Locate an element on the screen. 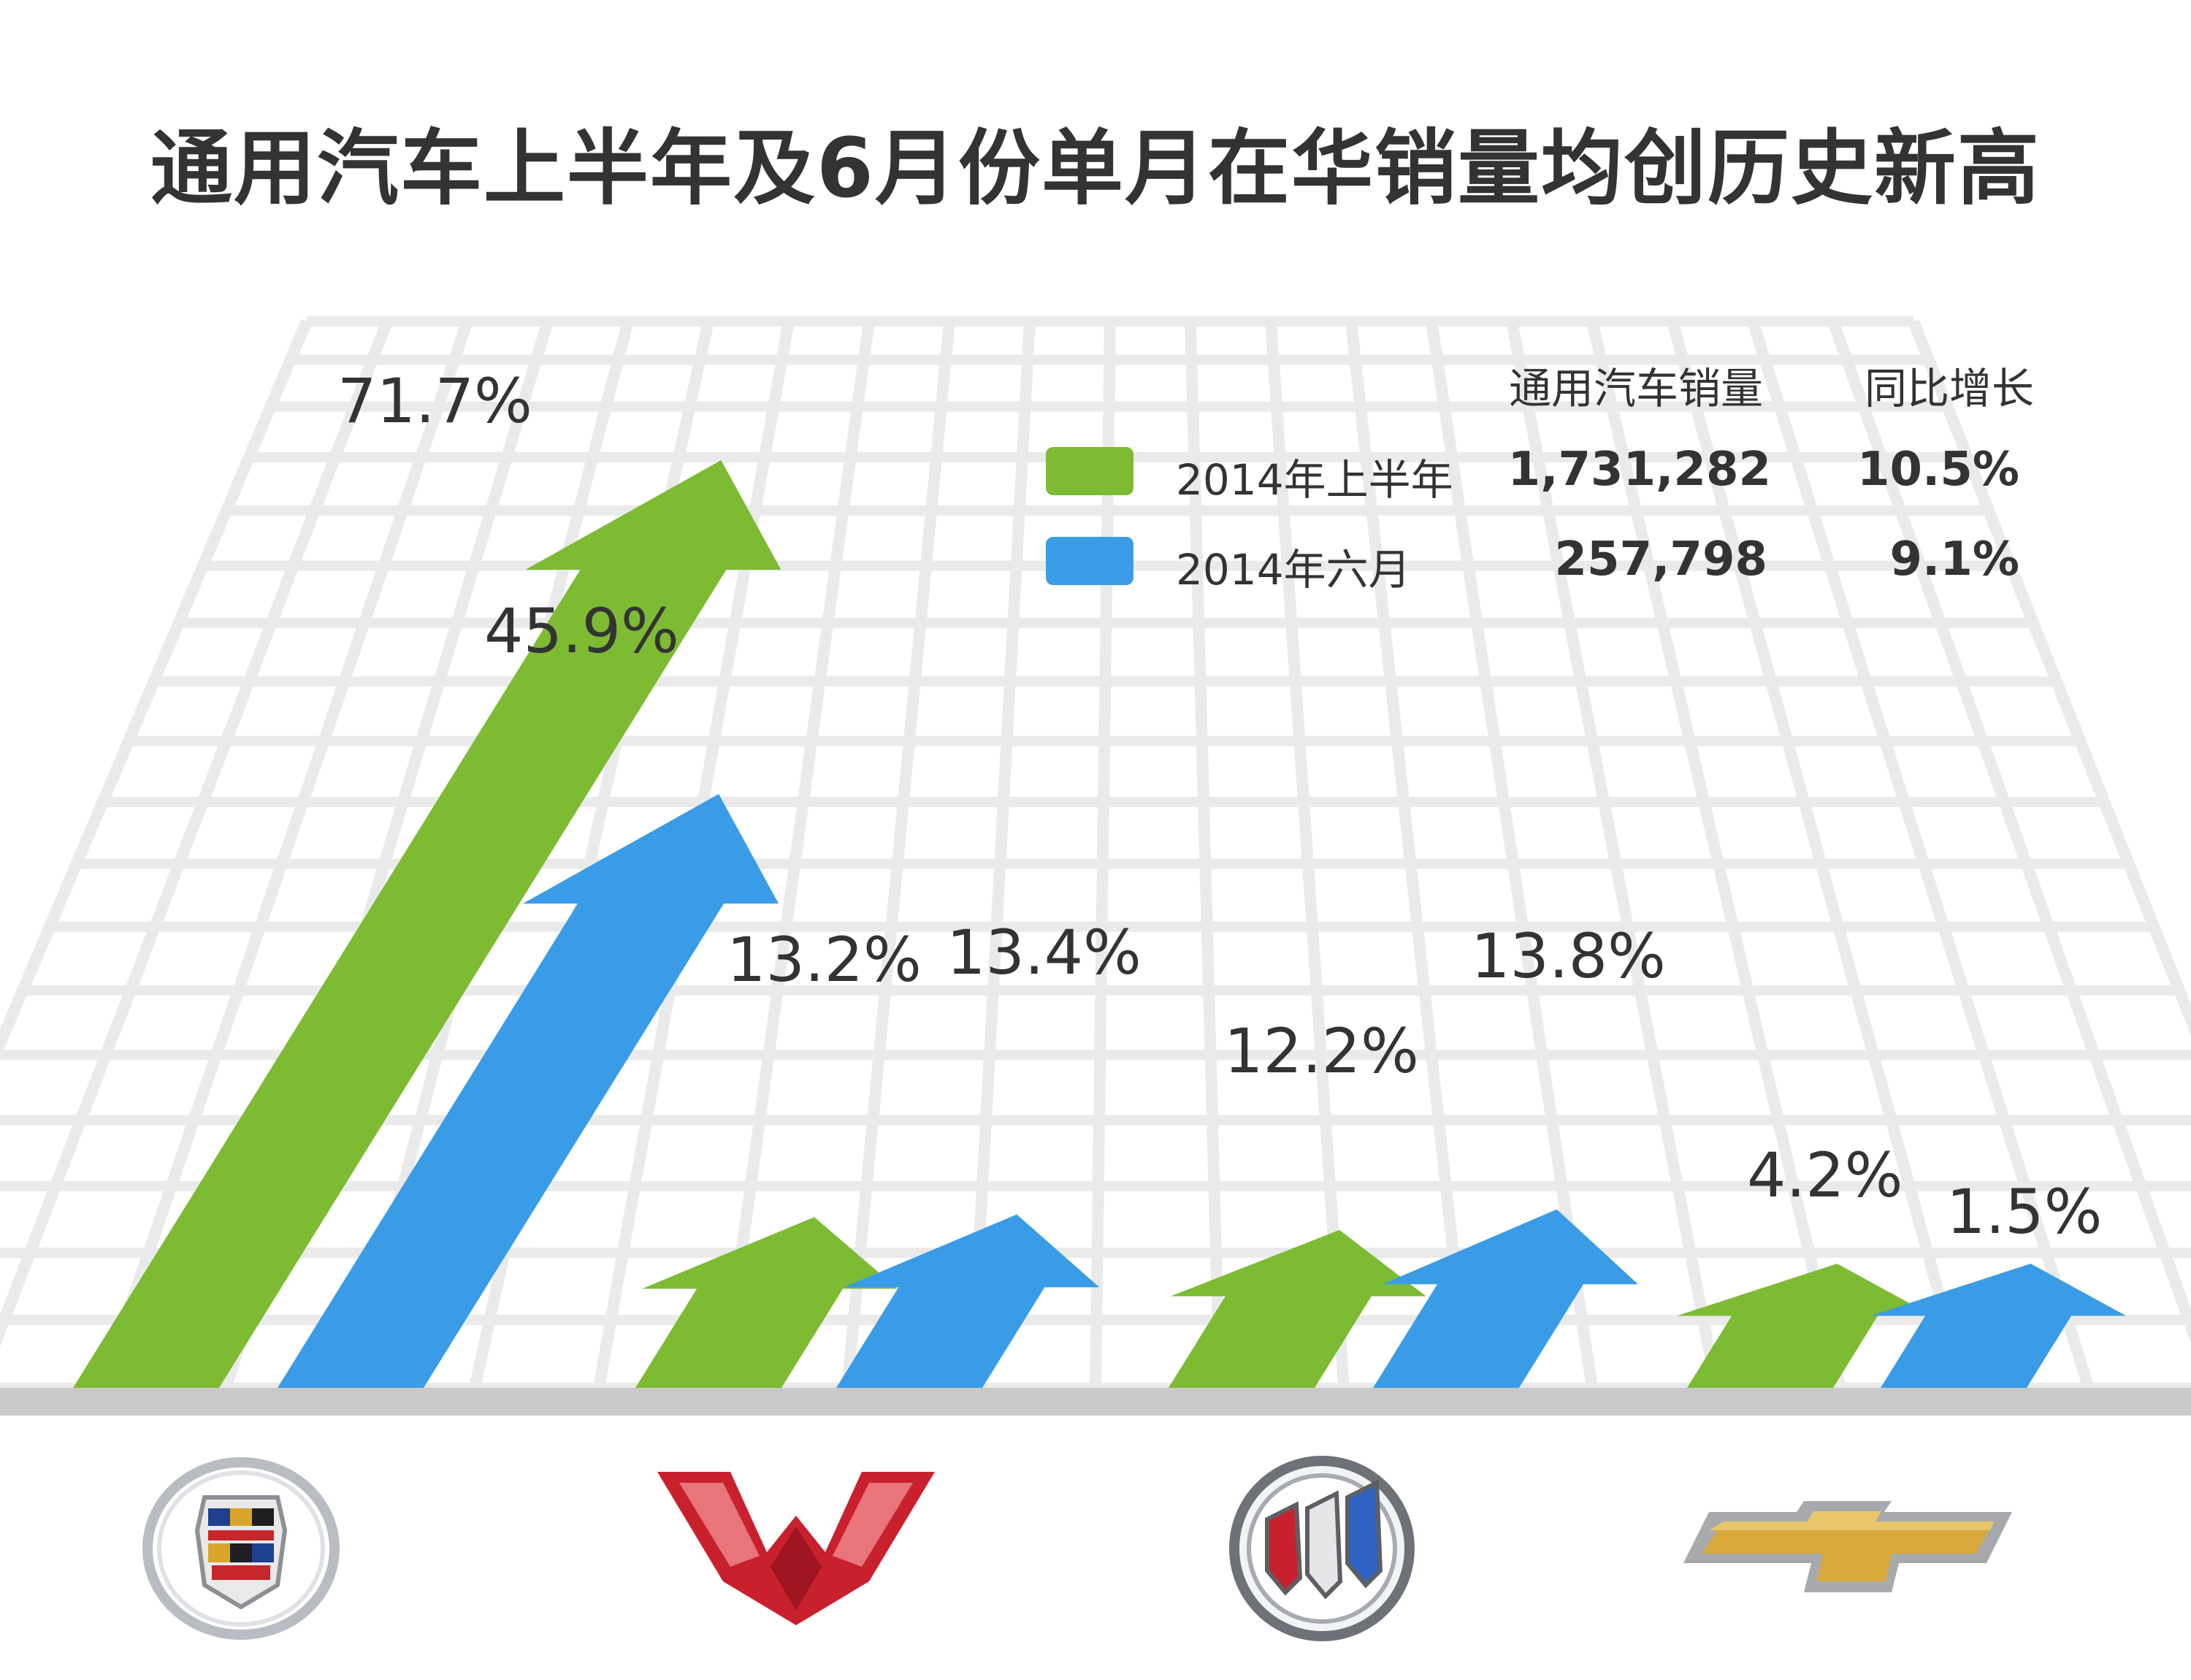 Image resolution: width=2191 pixels, height=1680 pixels. legend-growth-june: 9.1% is located at coordinates (1954, 559).